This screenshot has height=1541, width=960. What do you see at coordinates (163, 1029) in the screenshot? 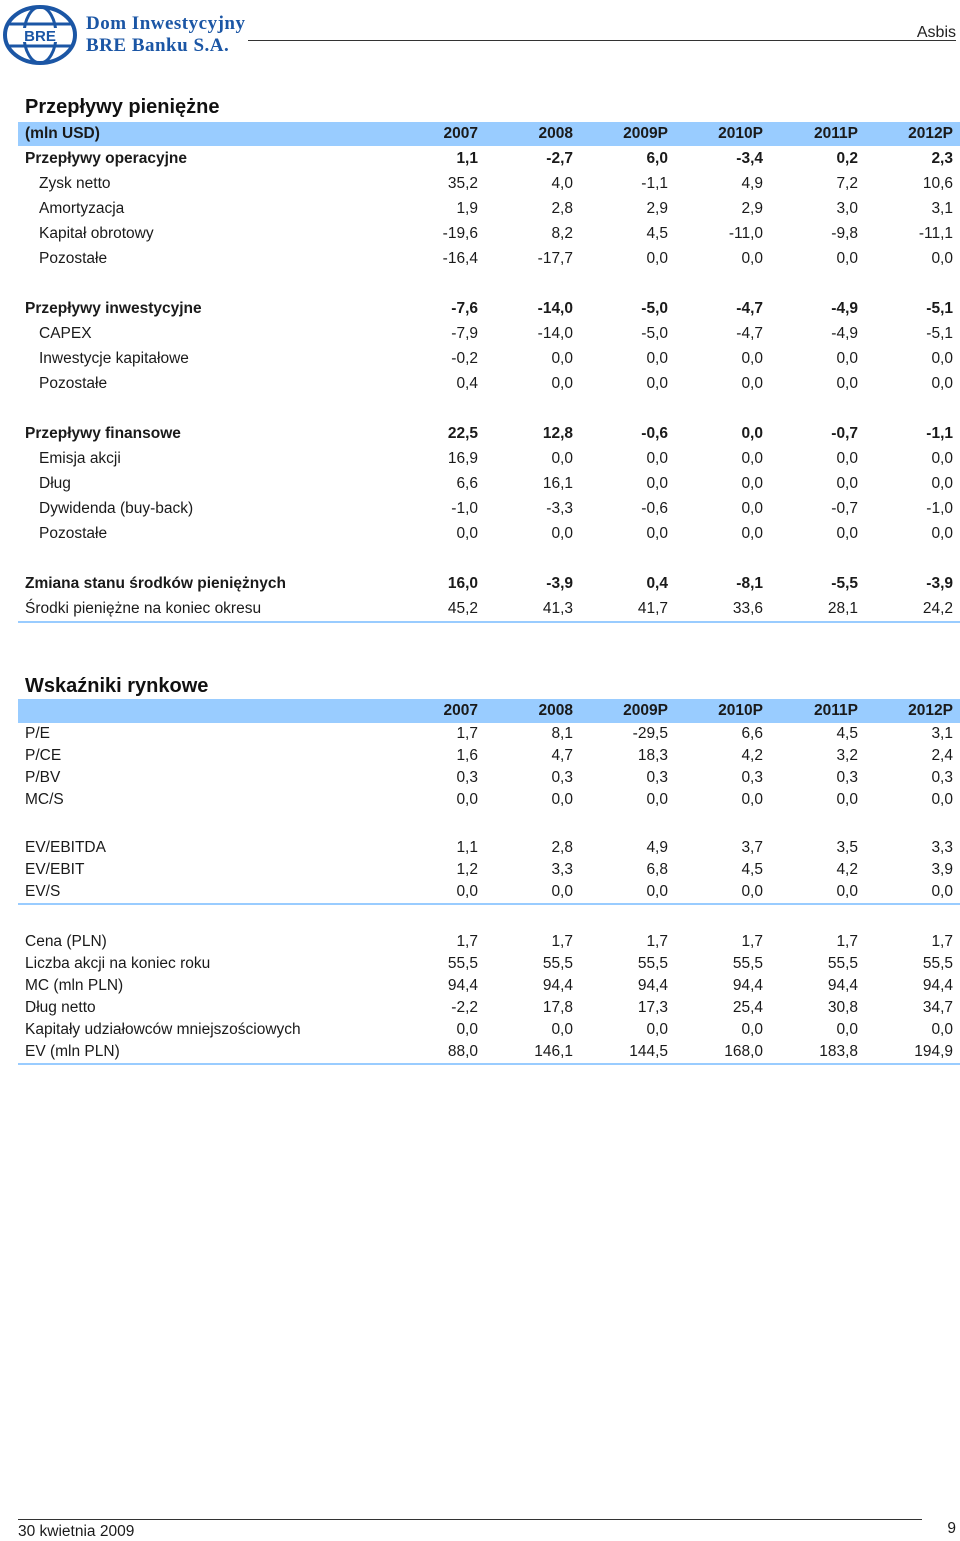
I see `row-label: Kapitały udziałowców mniejszościowych` at bounding box center [163, 1029].